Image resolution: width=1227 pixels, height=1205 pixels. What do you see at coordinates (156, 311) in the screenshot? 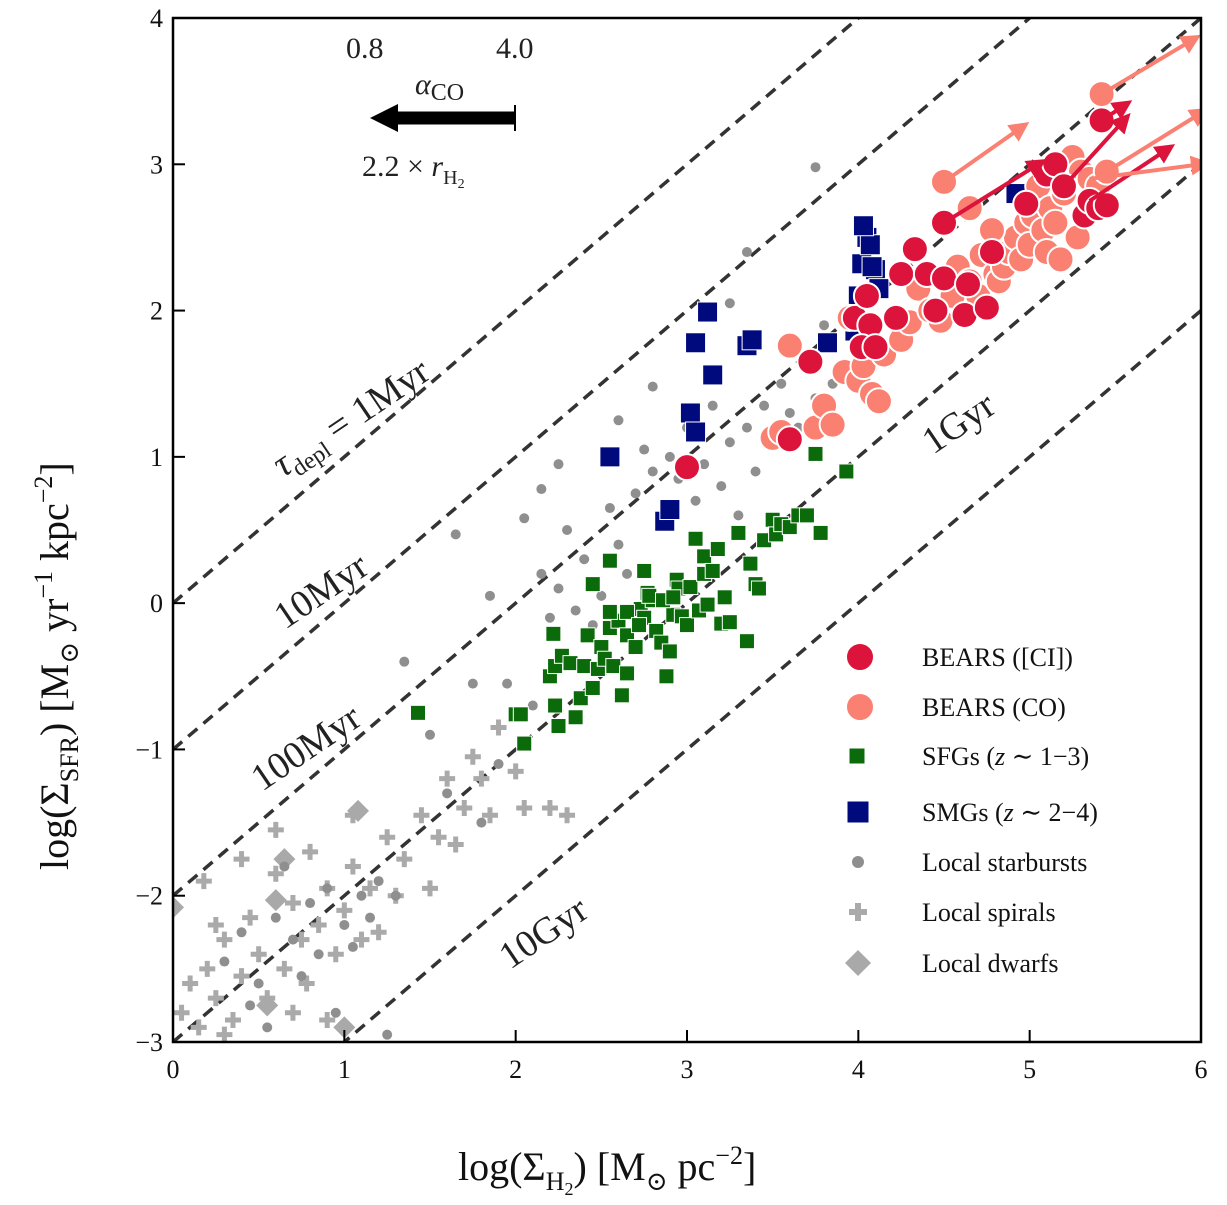
I see `y-tick-label: 2` at bounding box center [156, 311].